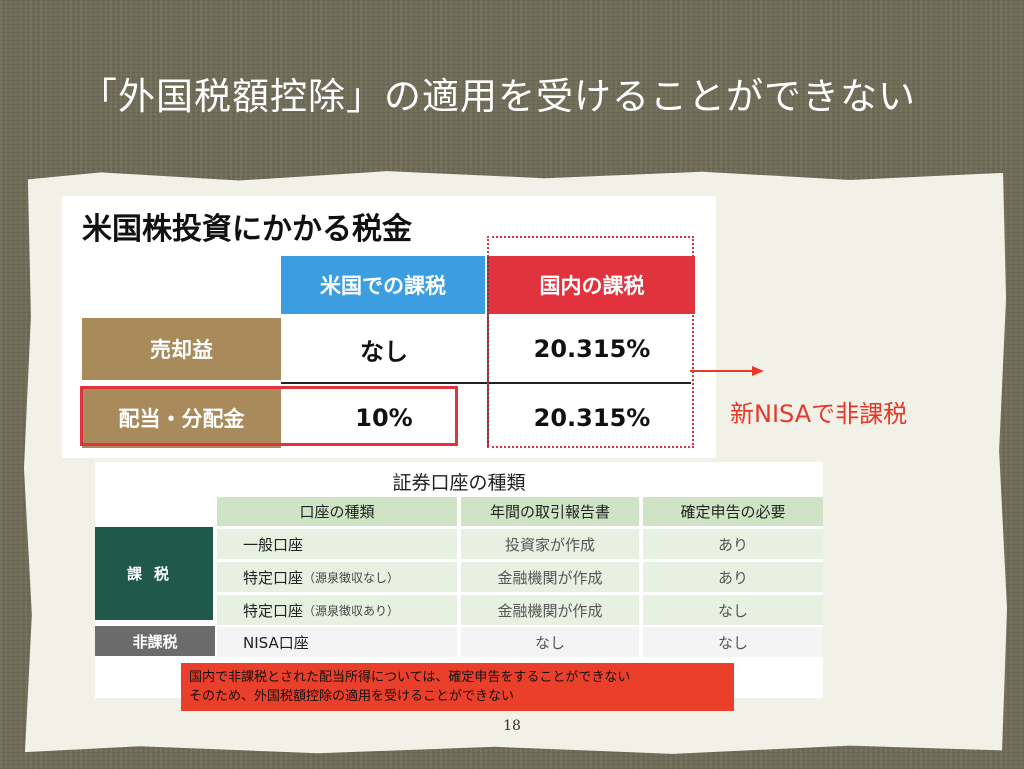 The width and height of the screenshot is (1024, 769). Describe the element at coordinates (181, 349) in the screenshot. I see `row-label-capital-gains: 売却益` at that location.